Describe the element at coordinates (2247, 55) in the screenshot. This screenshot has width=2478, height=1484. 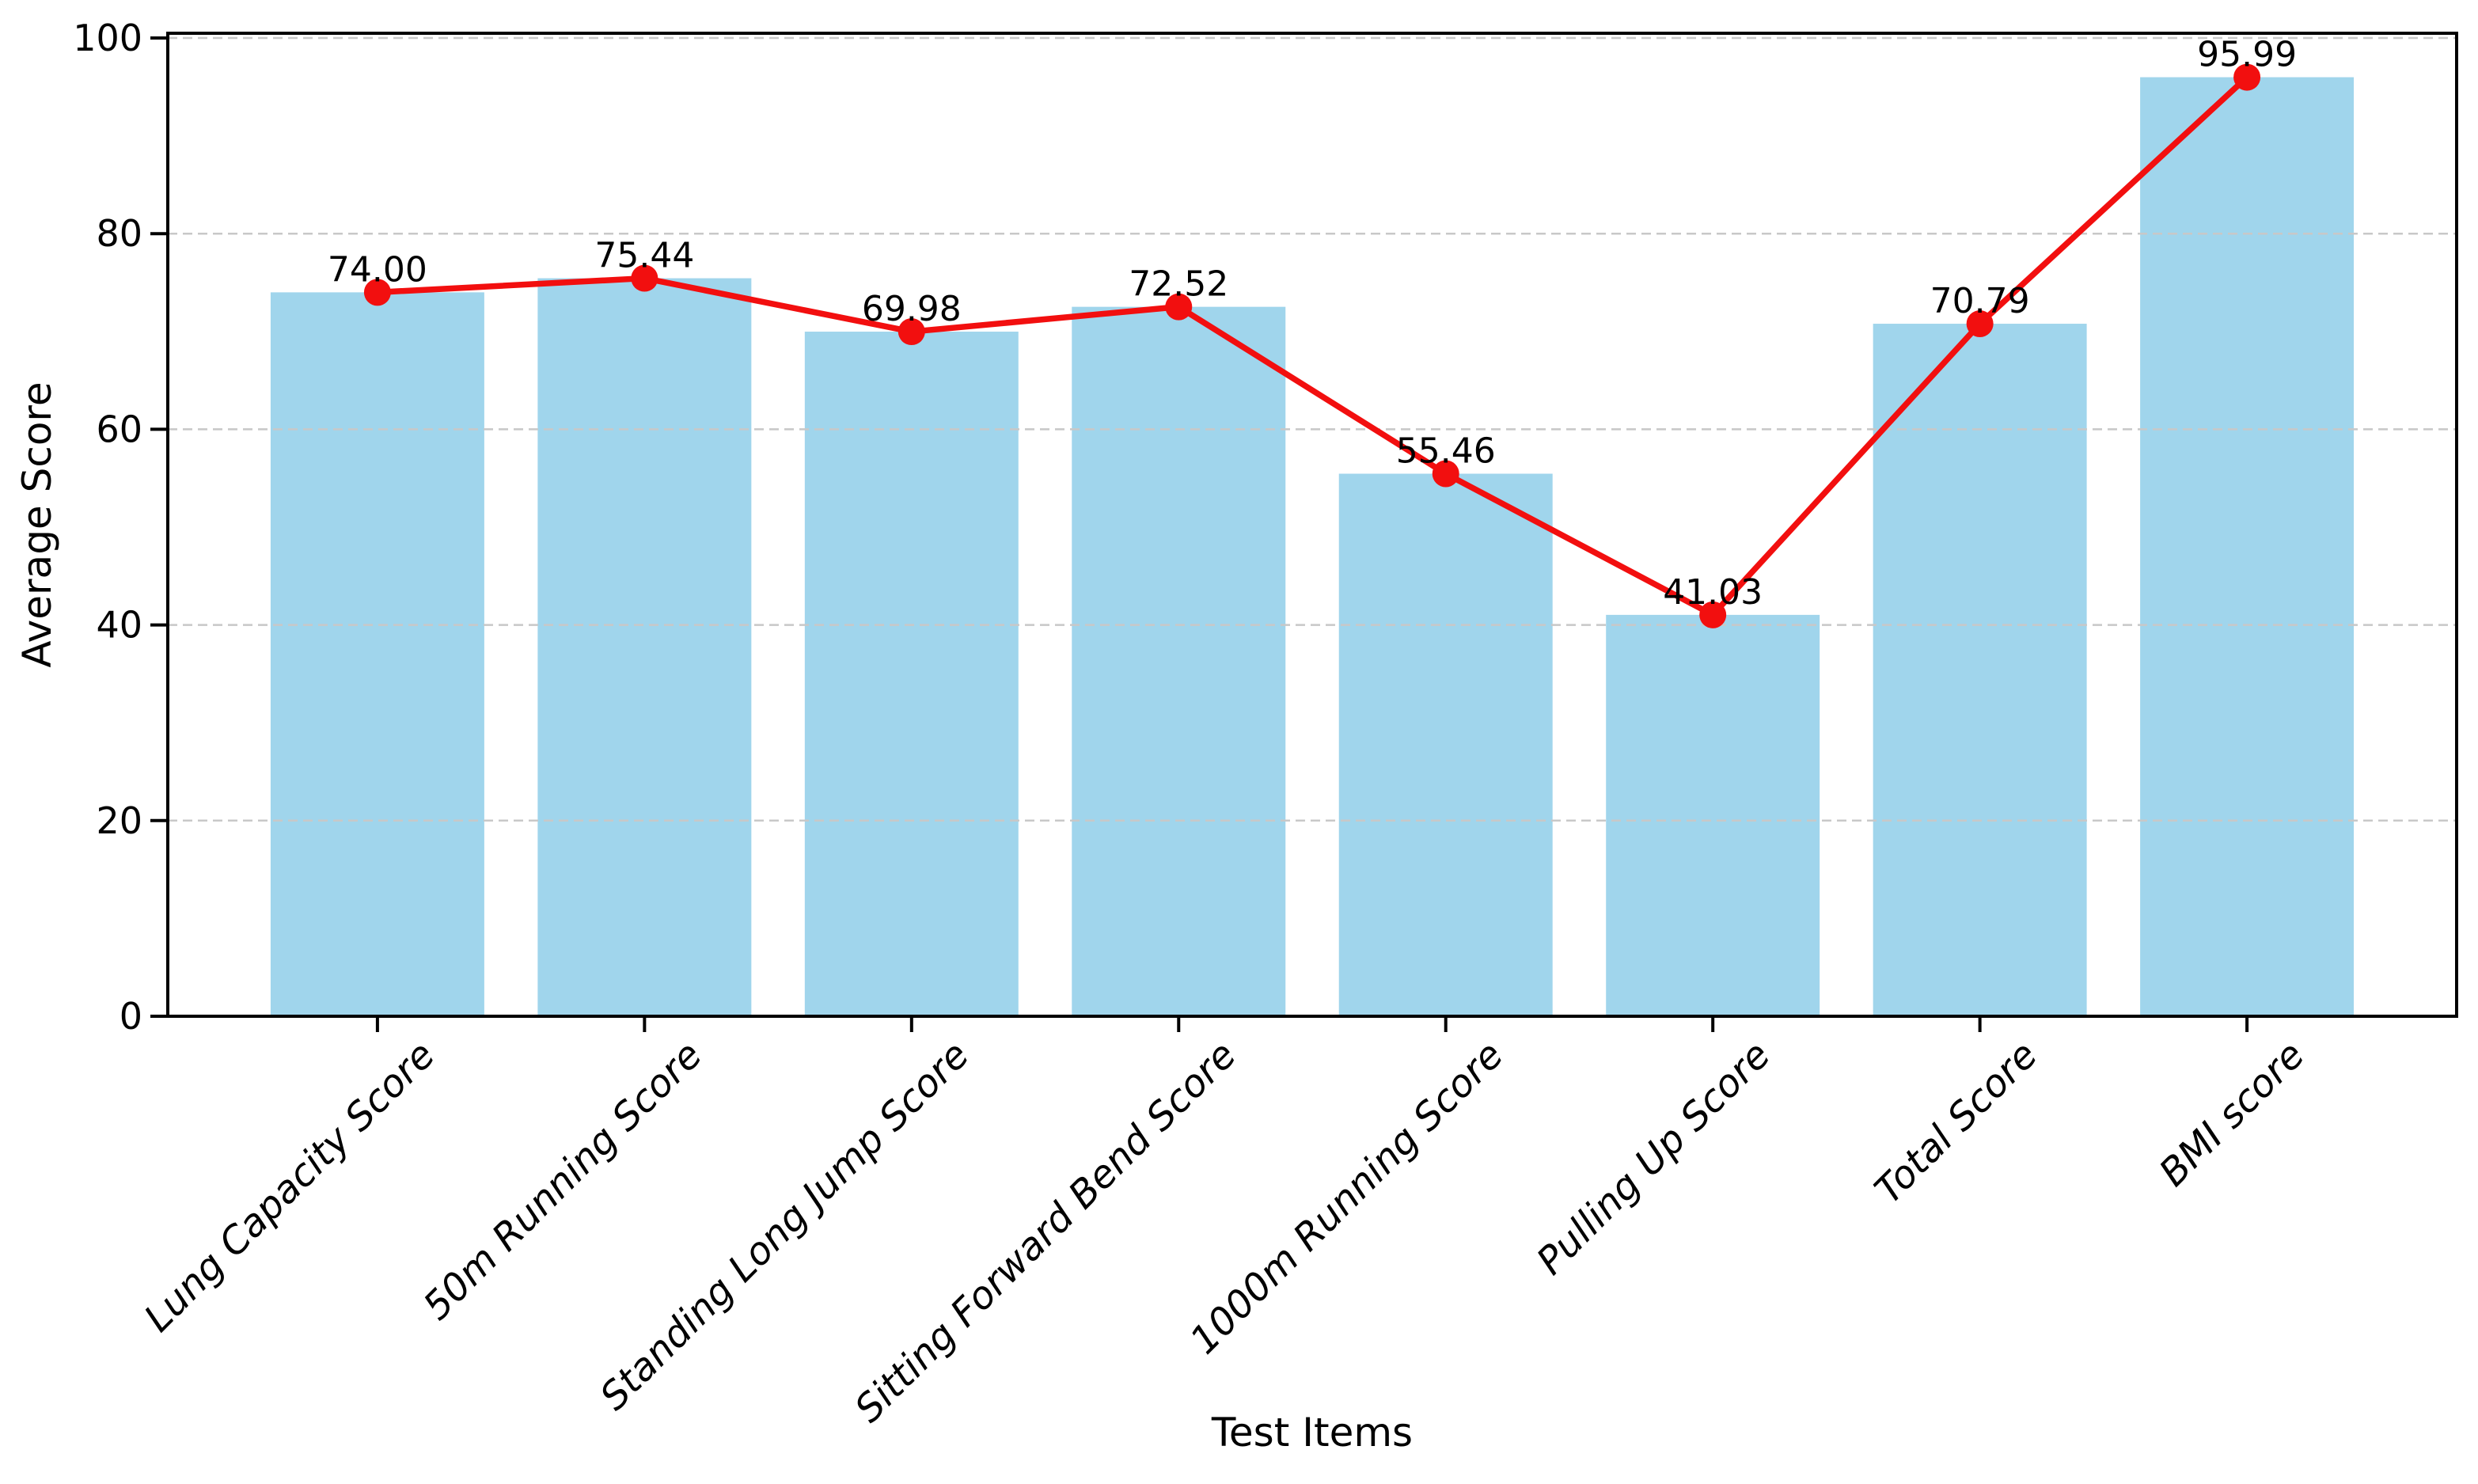
I see `value-label-7: 95.99` at that location.